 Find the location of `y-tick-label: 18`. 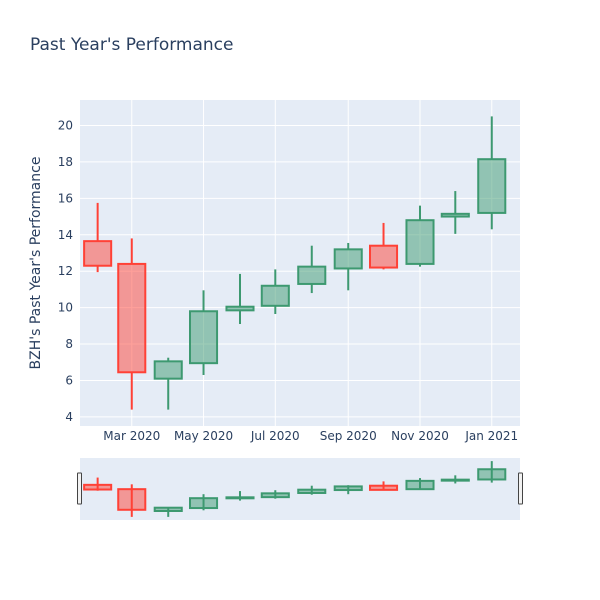

y-tick-label: 18 is located at coordinates (65, 162).